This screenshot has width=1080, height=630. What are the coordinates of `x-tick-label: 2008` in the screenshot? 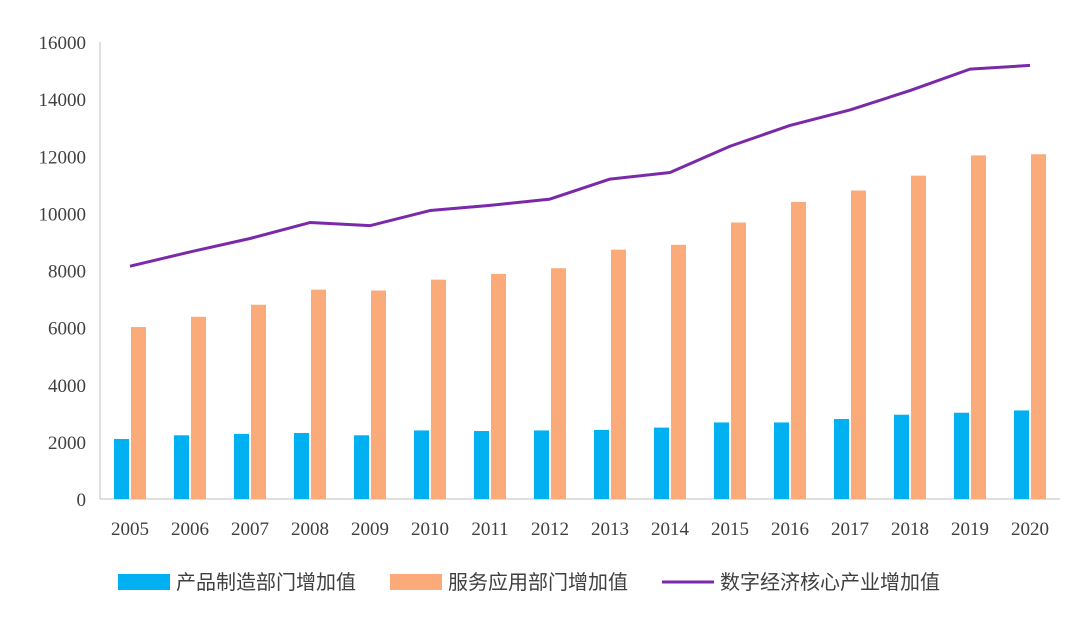 It's located at (310, 529).